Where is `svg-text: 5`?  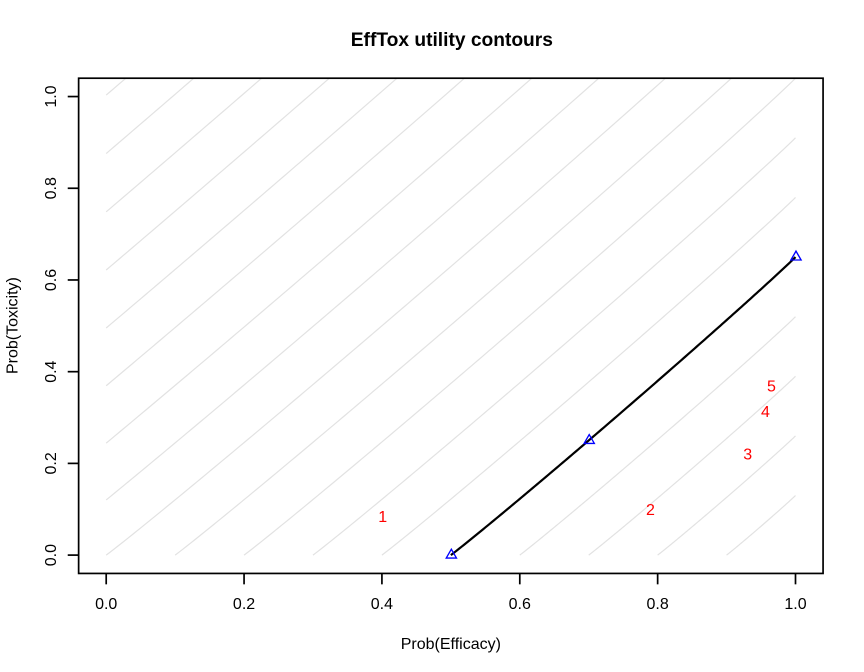
svg-text: 5 is located at coordinates (771, 387).